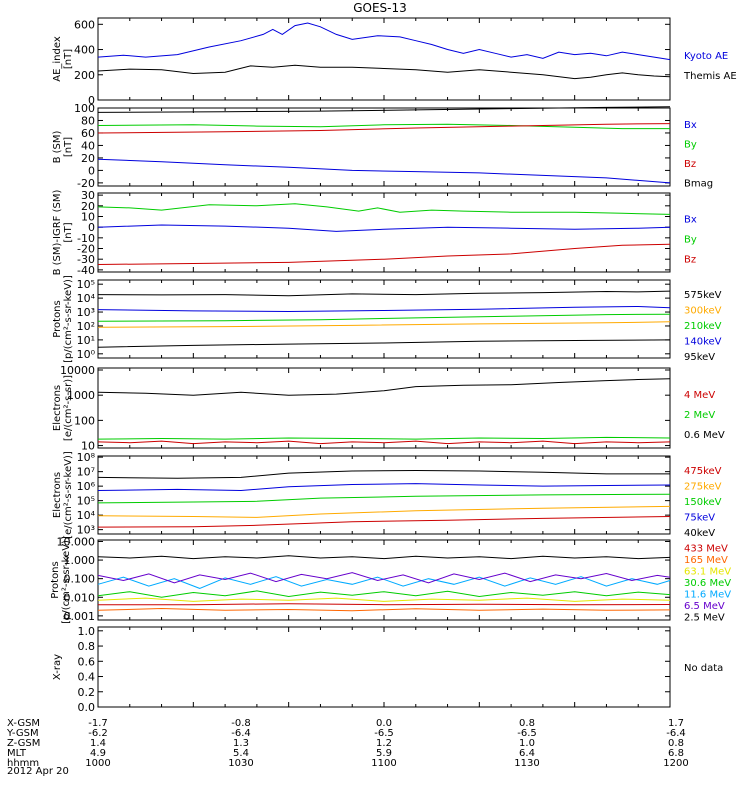 The height and width of the screenshot is (804, 750). What do you see at coordinates (241, 743) in the screenshot?
I see `footer-value: 1.3` at bounding box center [241, 743].